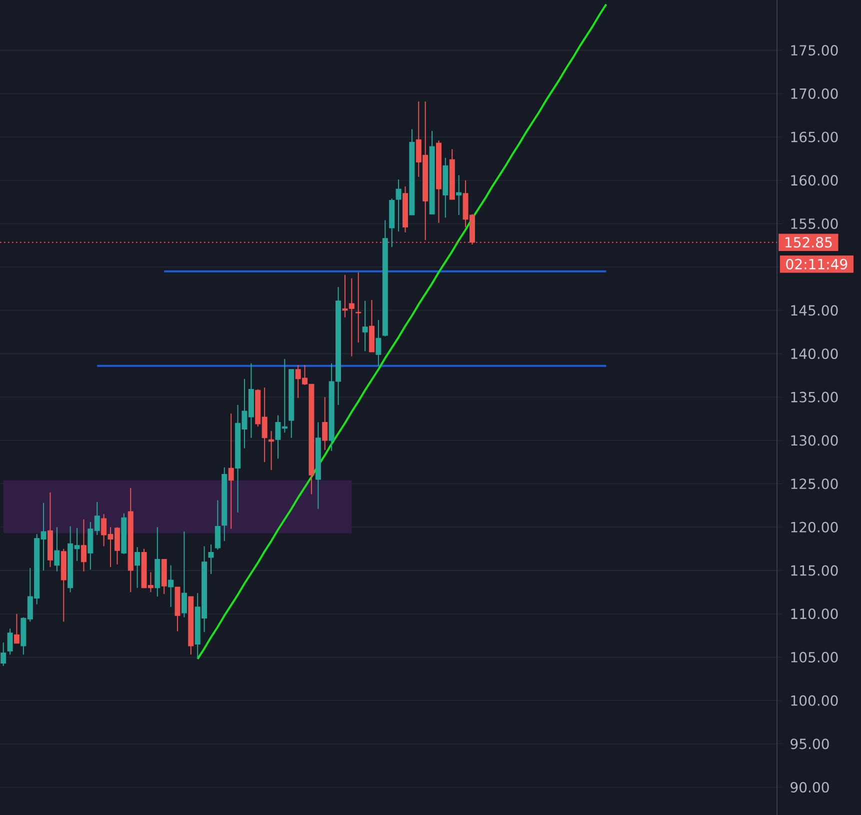 The width and height of the screenshot is (861, 815). Describe the element at coordinates (814, 223) in the screenshot. I see `y-tick-label: 155.00` at that location.